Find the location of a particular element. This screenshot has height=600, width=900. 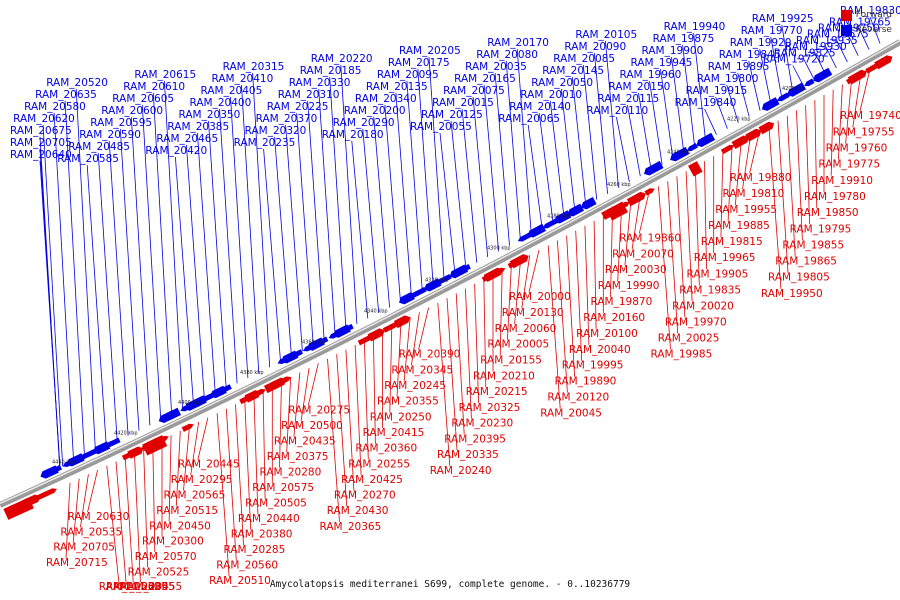

forward-gene-label: RAM_20040 is located at coordinates (600, 350).